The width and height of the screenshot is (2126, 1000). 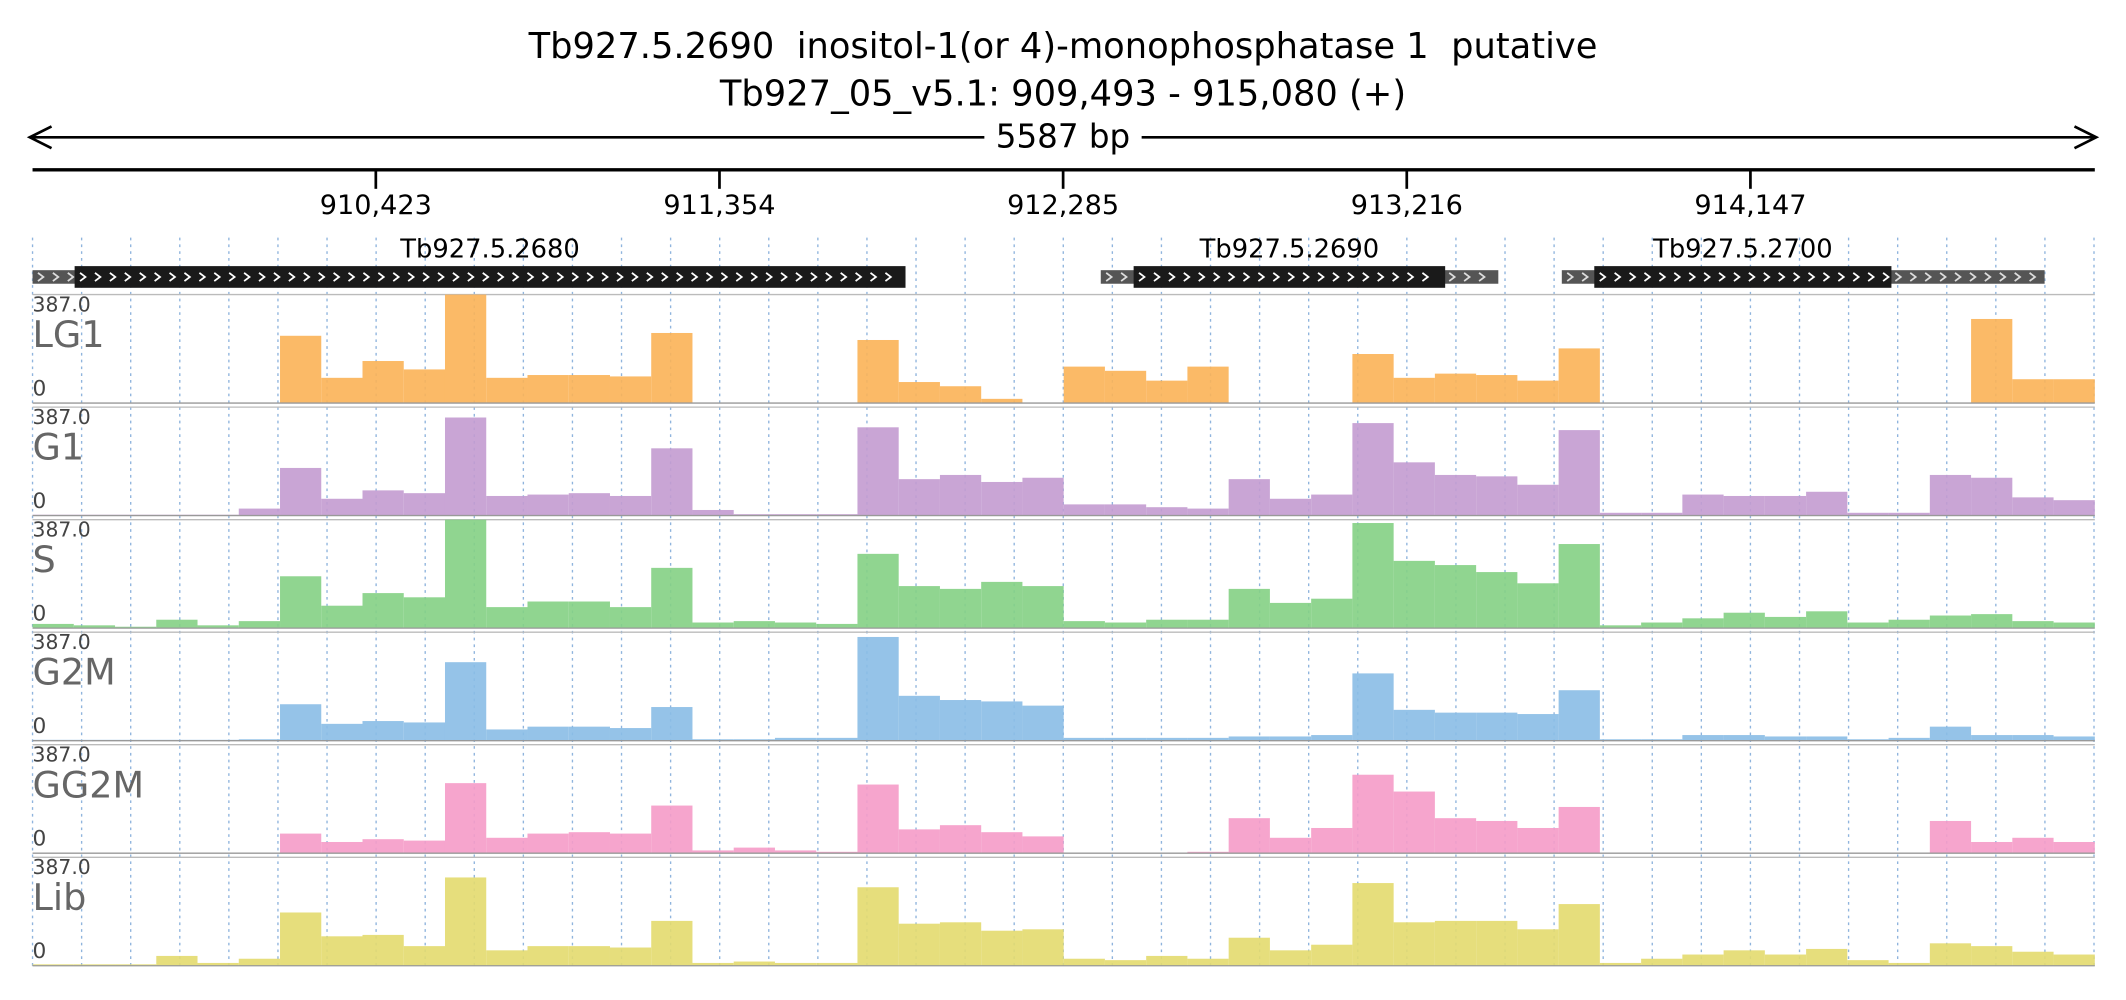 I want to click on gene-label: Tb927.5.2700, so click(x=1742, y=249).